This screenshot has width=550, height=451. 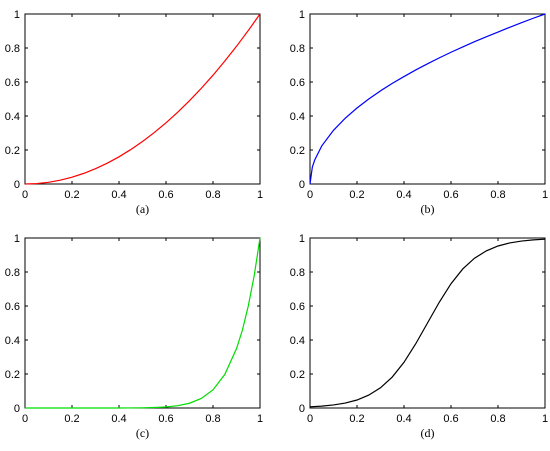 What do you see at coordinates (297, 49) in the screenshot?
I see `y-tick-label-b: 0.8` at bounding box center [297, 49].